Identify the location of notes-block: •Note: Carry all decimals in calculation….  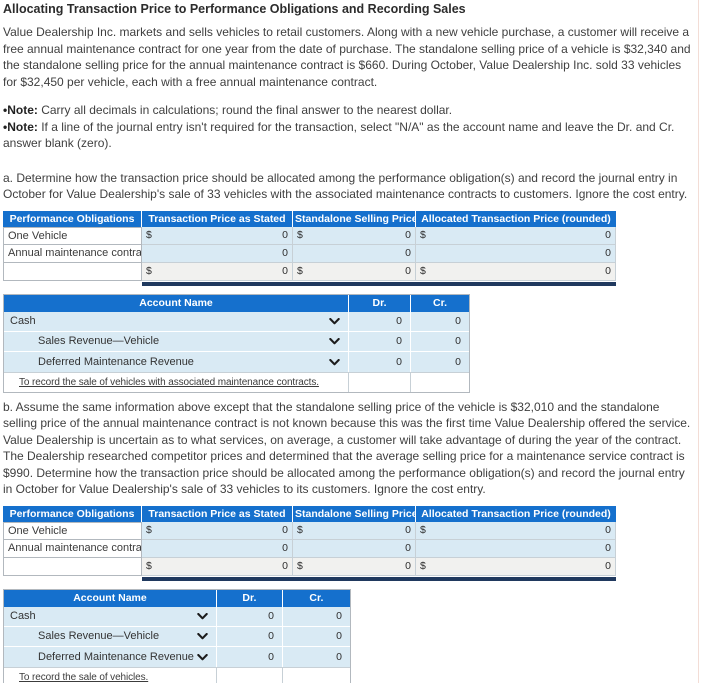
(349, 127).